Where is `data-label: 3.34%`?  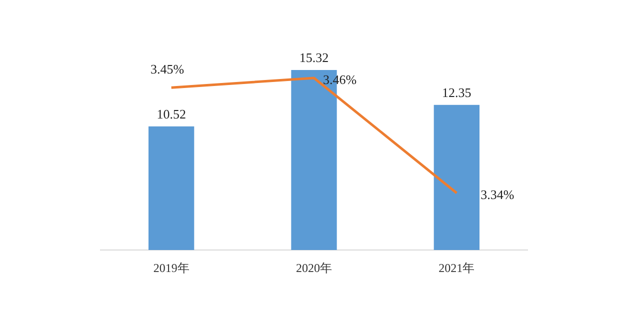 data-label: 3.34% is located at coordinates (497, 194).